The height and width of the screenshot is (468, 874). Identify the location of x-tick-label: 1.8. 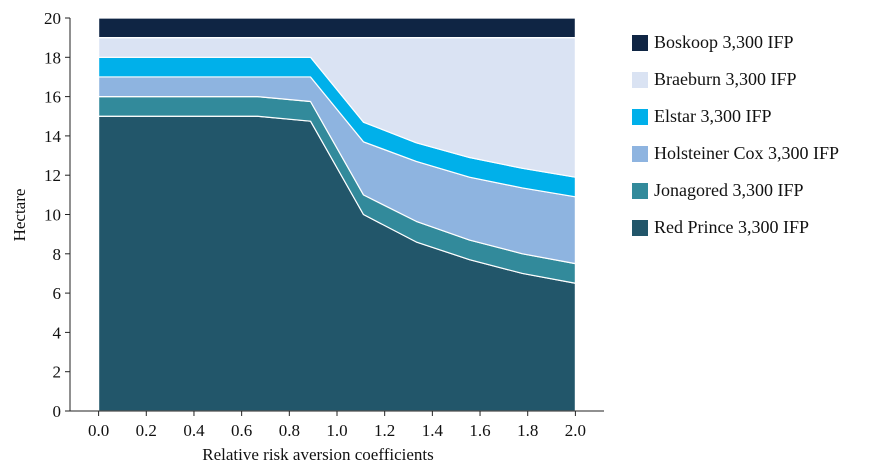
(527, 430).